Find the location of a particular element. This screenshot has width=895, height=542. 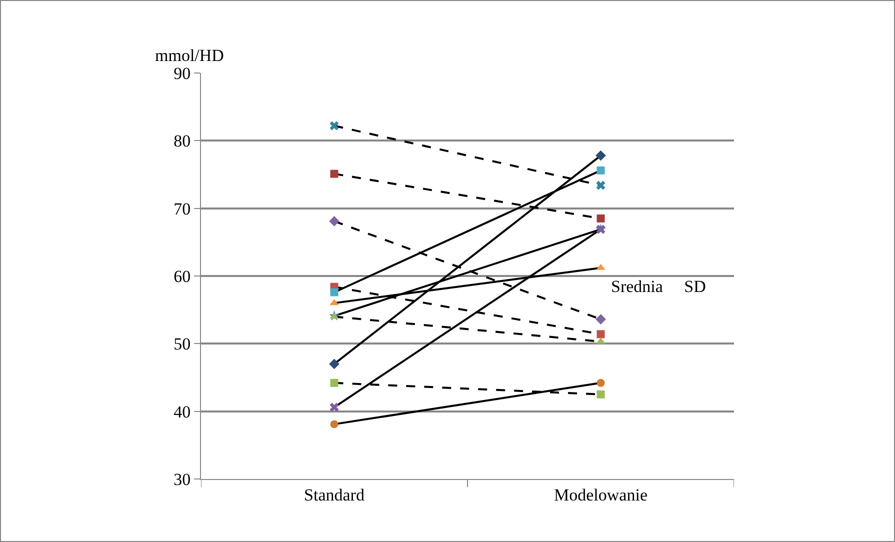

annotation: Srednia SD is located at coordinates (658, 286).